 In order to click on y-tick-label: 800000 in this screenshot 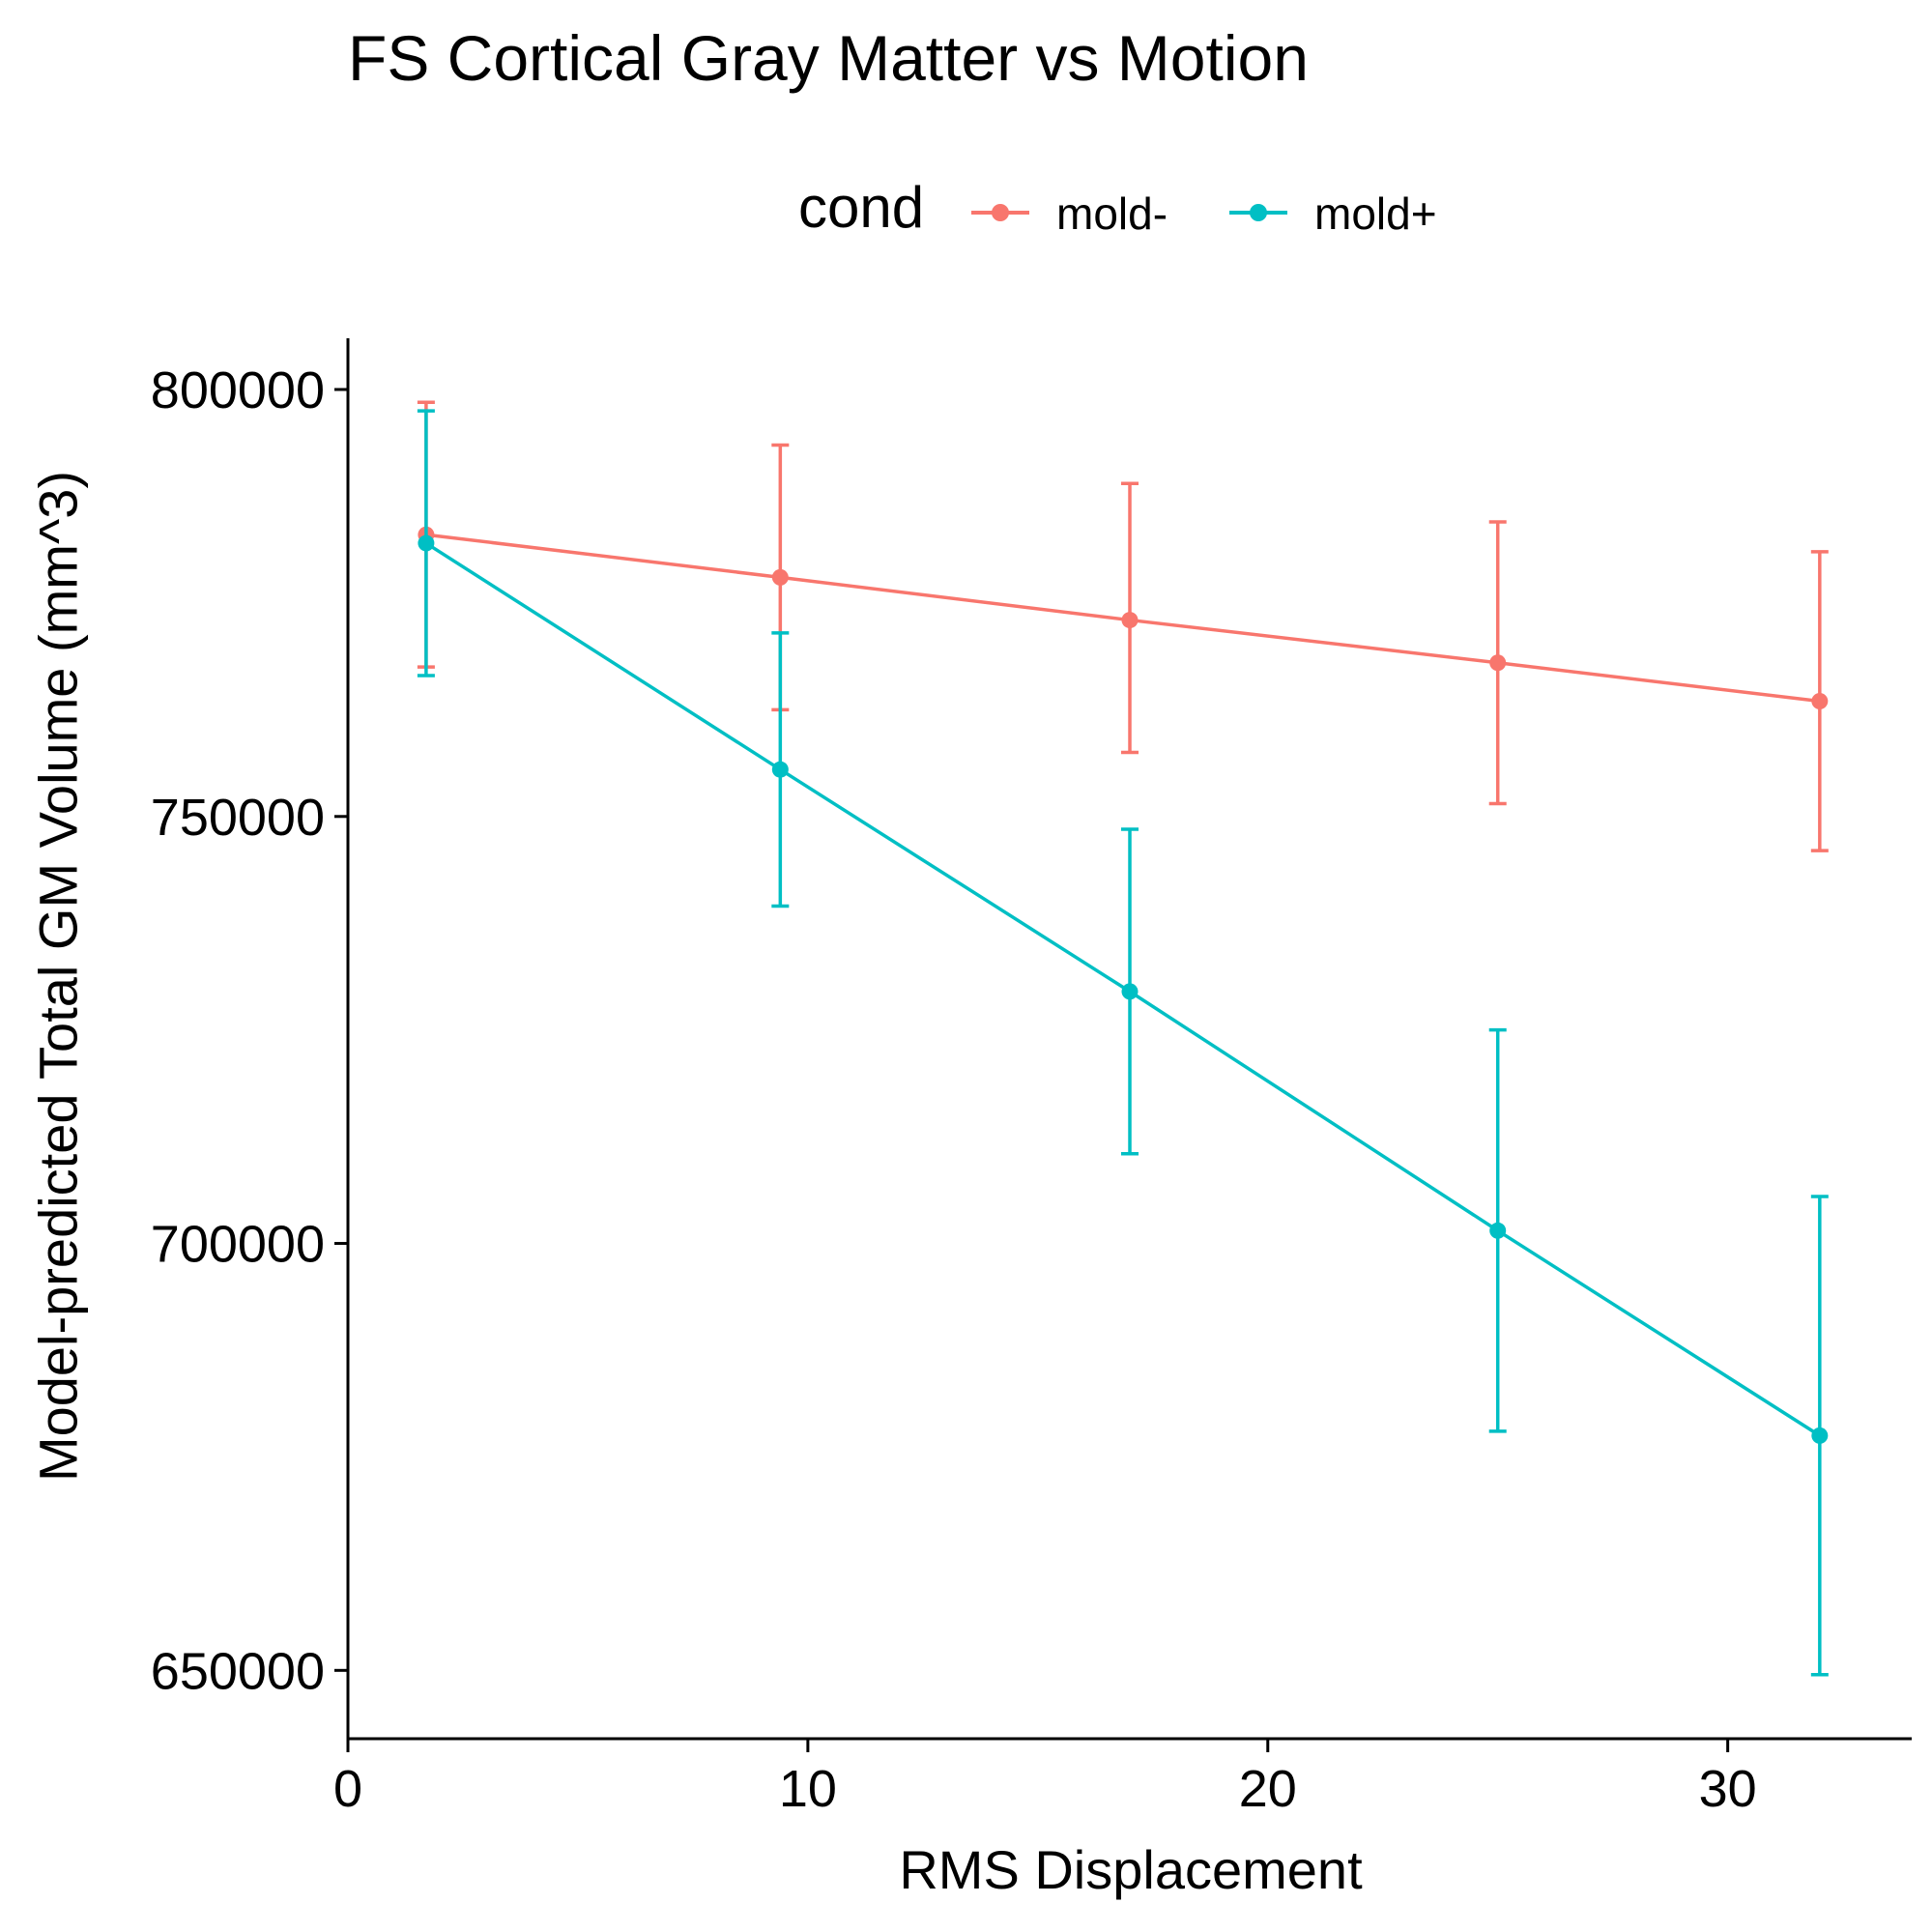, I will do `click(238, 390)`.